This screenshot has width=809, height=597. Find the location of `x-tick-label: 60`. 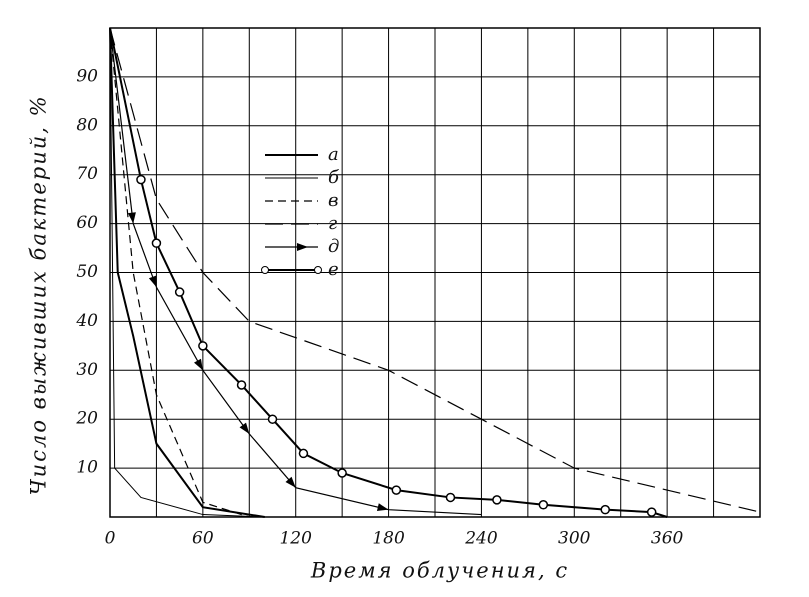

x-tick-label: 60 is located at coordinates (203, 539).